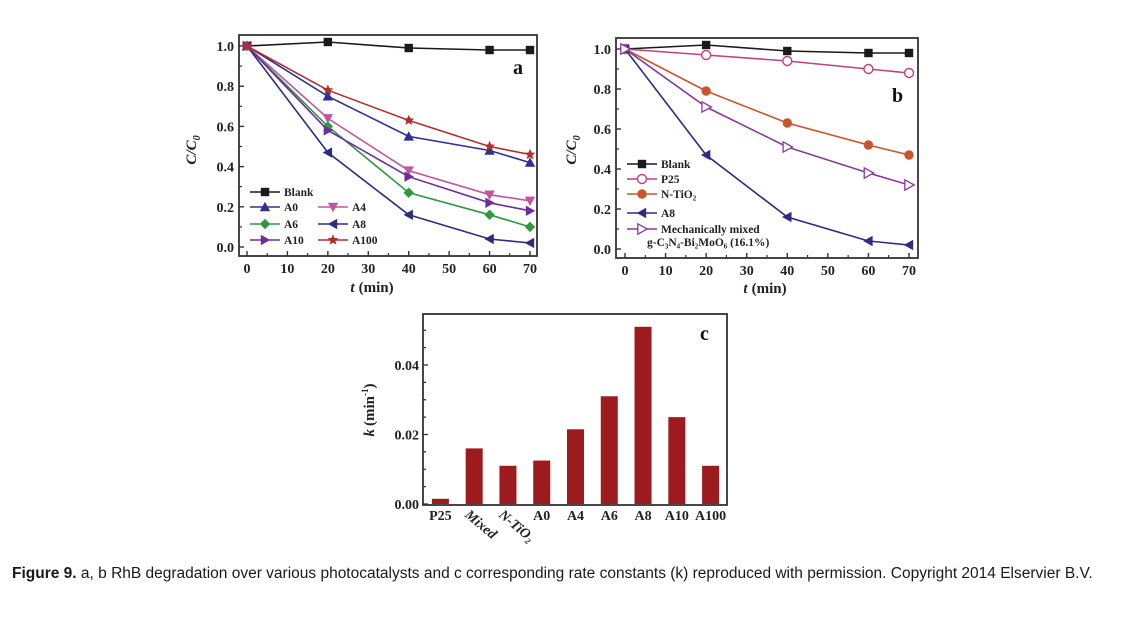  What do you see at coordinates (704, 334) in the screenshot?
I see `panel-letter-c: c` at bounding box center [704, 334].